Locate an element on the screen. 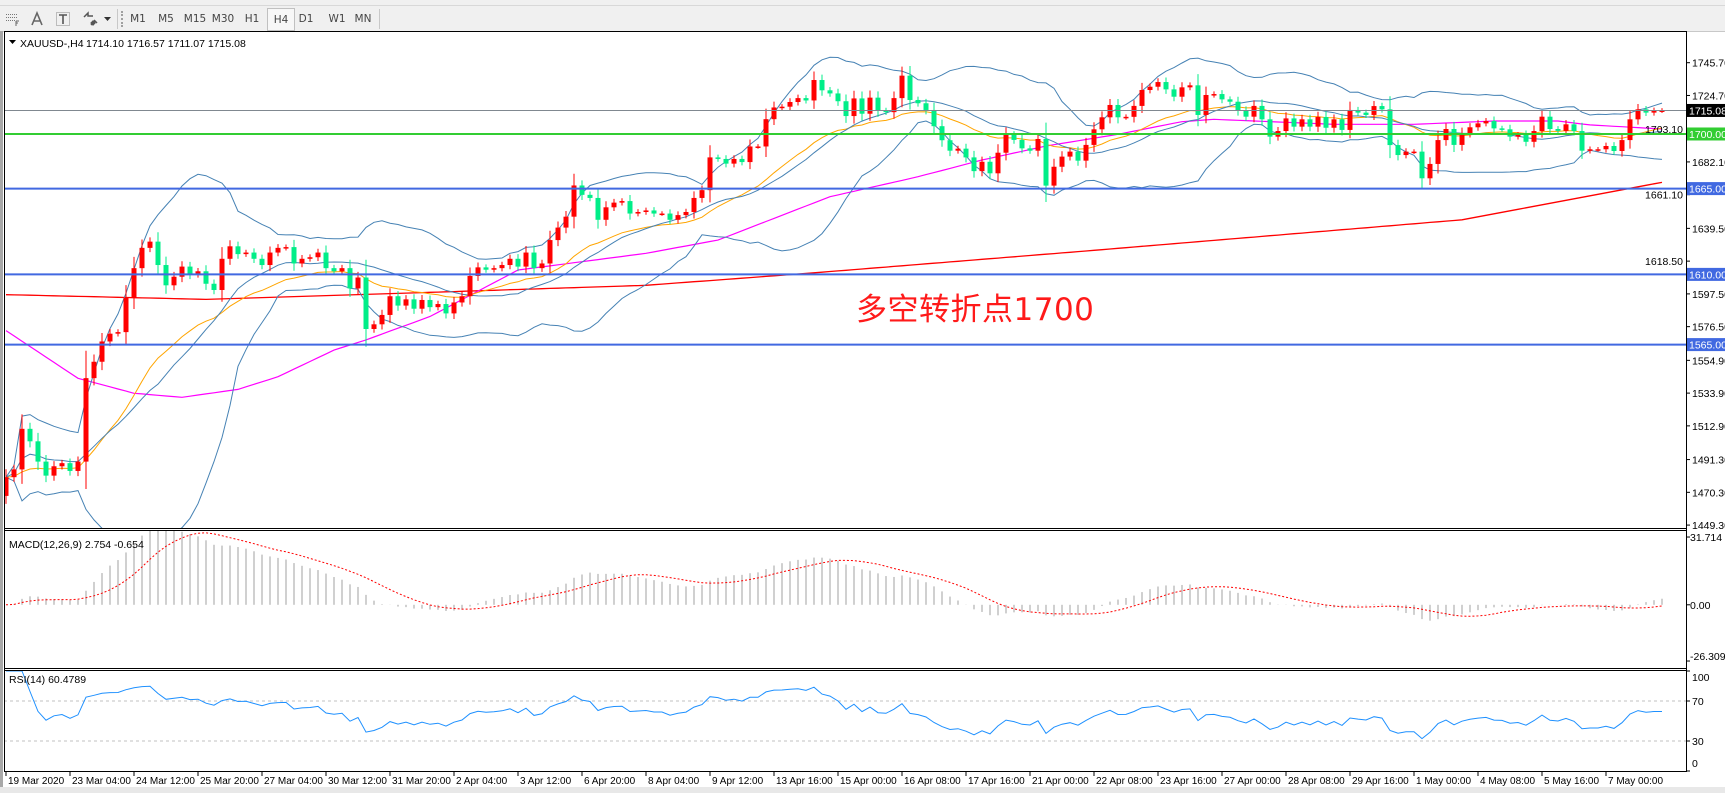 Image resolution: width=1725 pixels, height=793 pixels. chevron-down-icon is located at coordinates (108, 18).